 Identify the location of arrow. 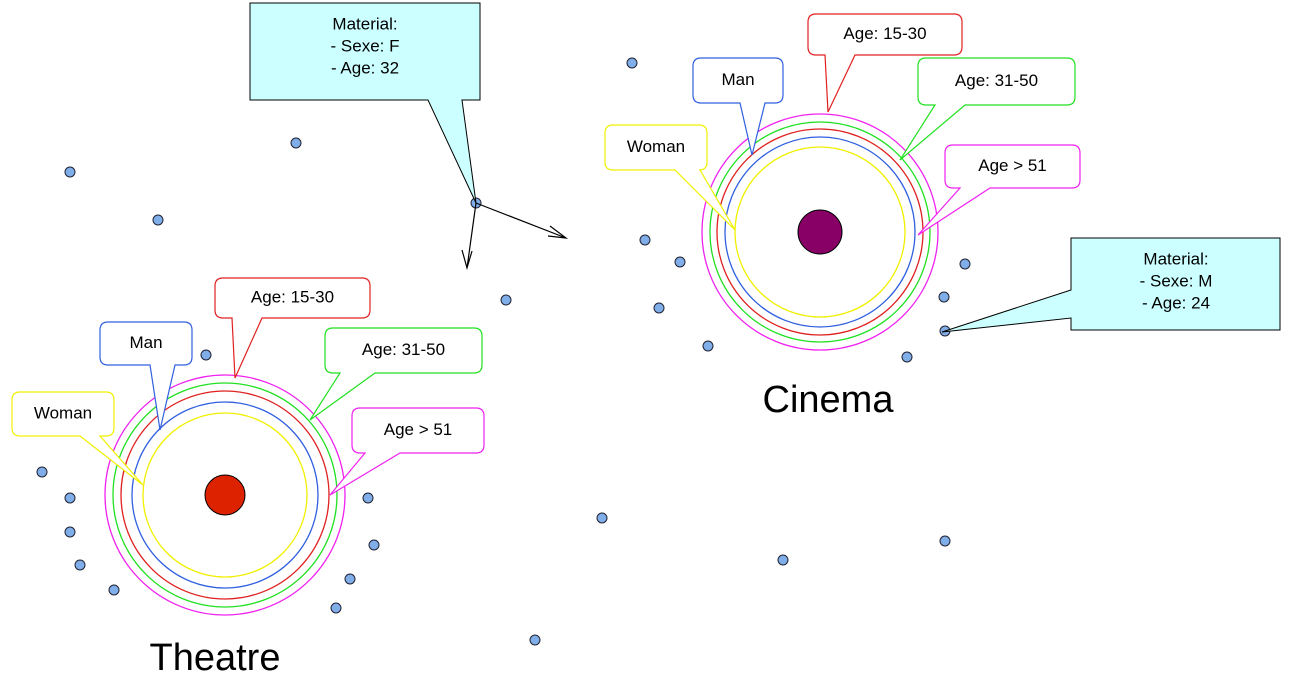
(515, 236).